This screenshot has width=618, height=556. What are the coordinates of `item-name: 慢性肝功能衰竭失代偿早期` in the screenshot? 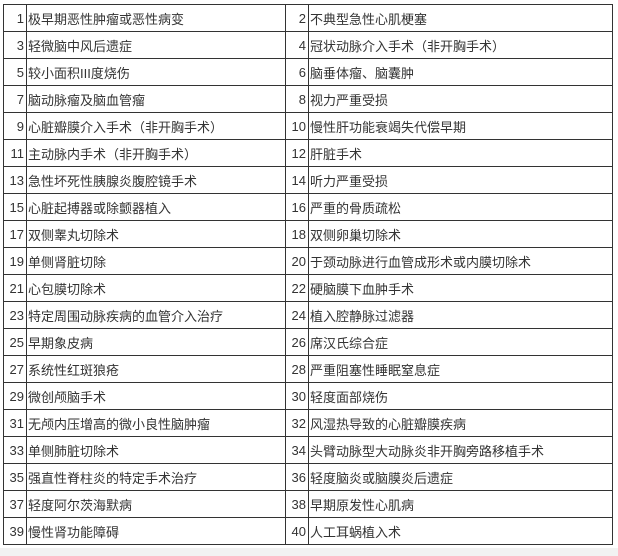 It's located at (460, 126).